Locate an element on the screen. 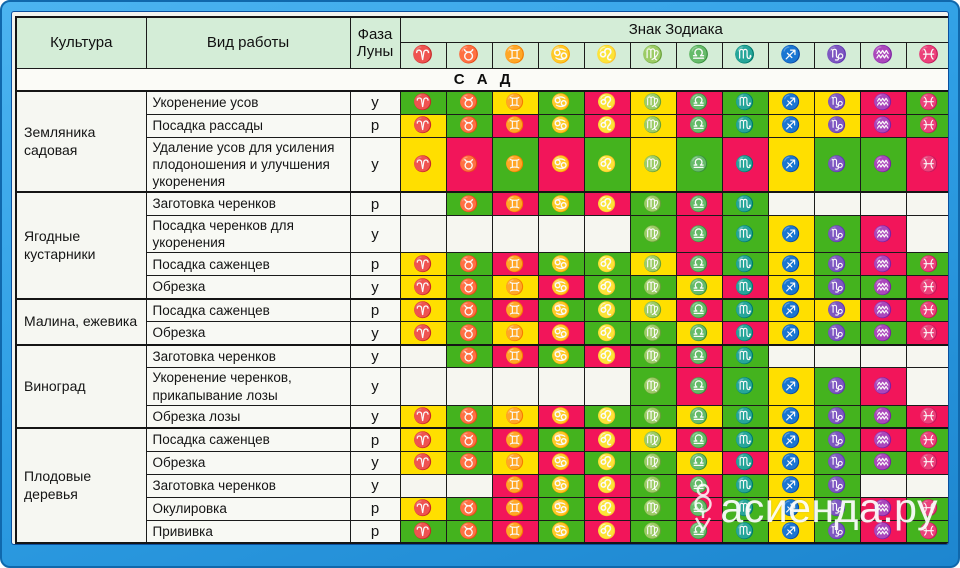 This screenshot has width=960, height=568. zodiac-symbol-header-4: ♌ is located at coordinates (607, 55).